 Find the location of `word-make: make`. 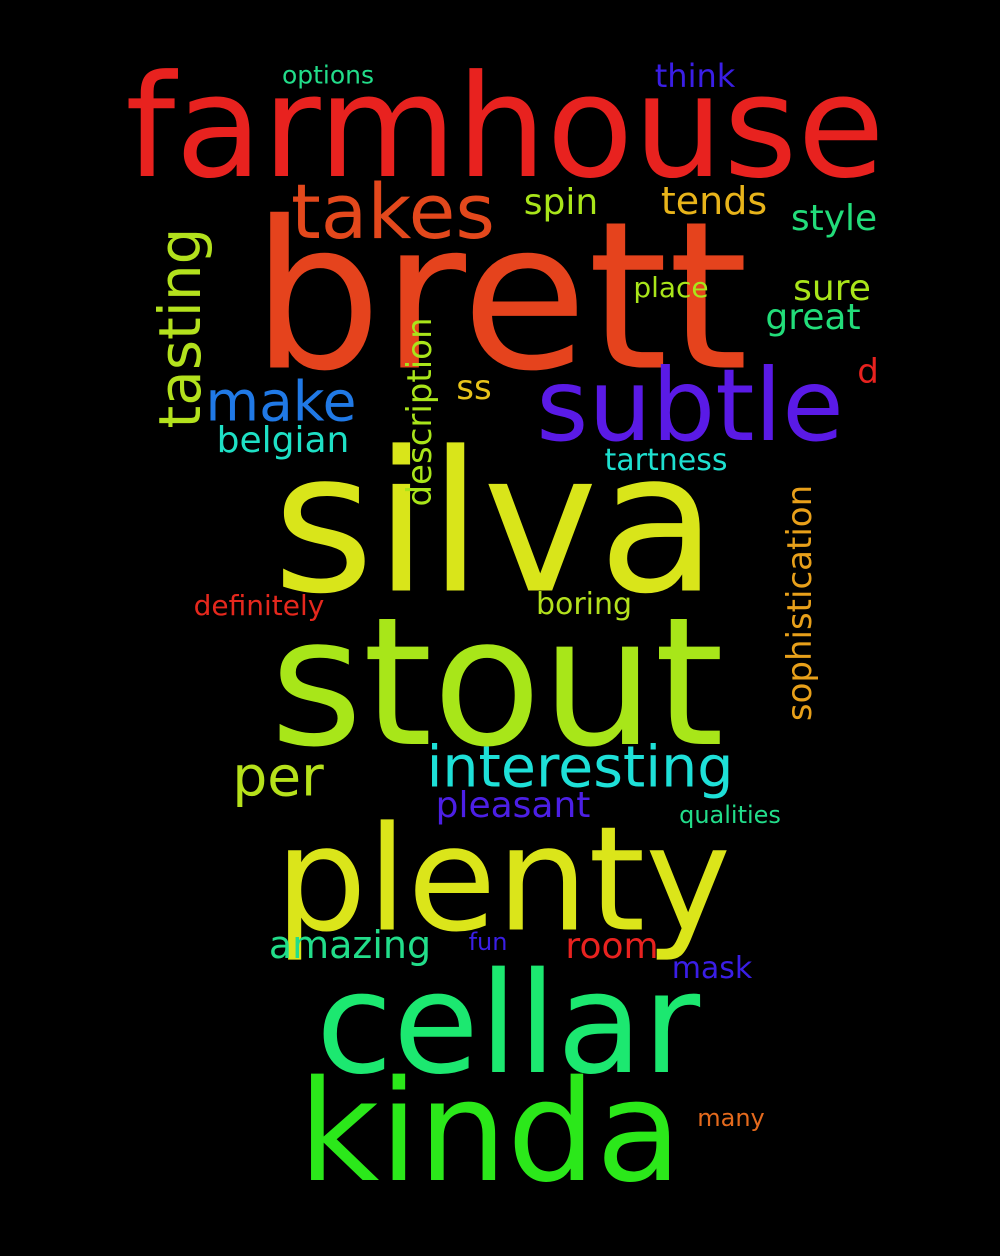

word-make: make is located at coordinates (281, 401).